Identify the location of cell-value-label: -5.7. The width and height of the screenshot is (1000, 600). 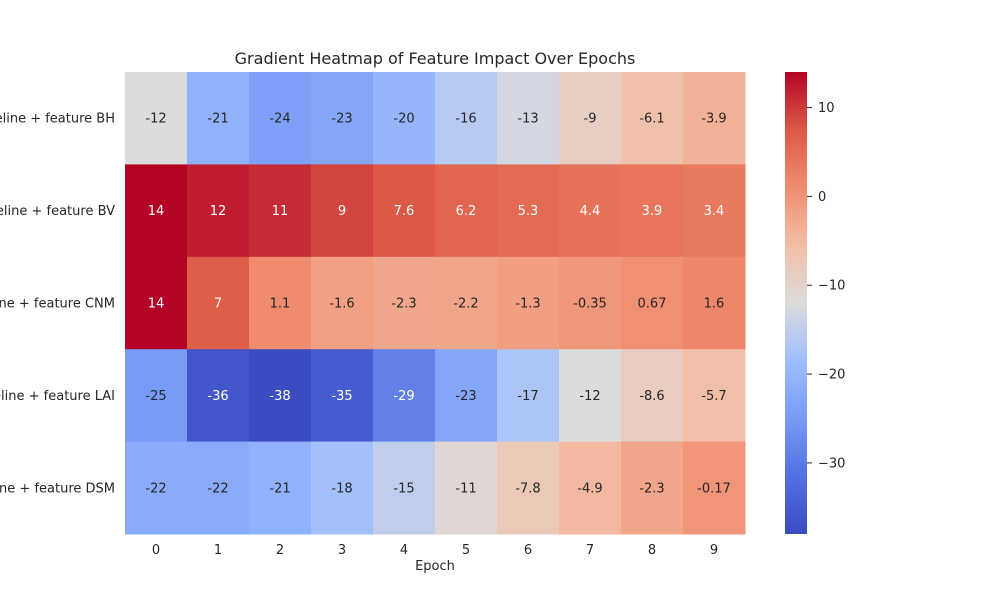
(713, 396).